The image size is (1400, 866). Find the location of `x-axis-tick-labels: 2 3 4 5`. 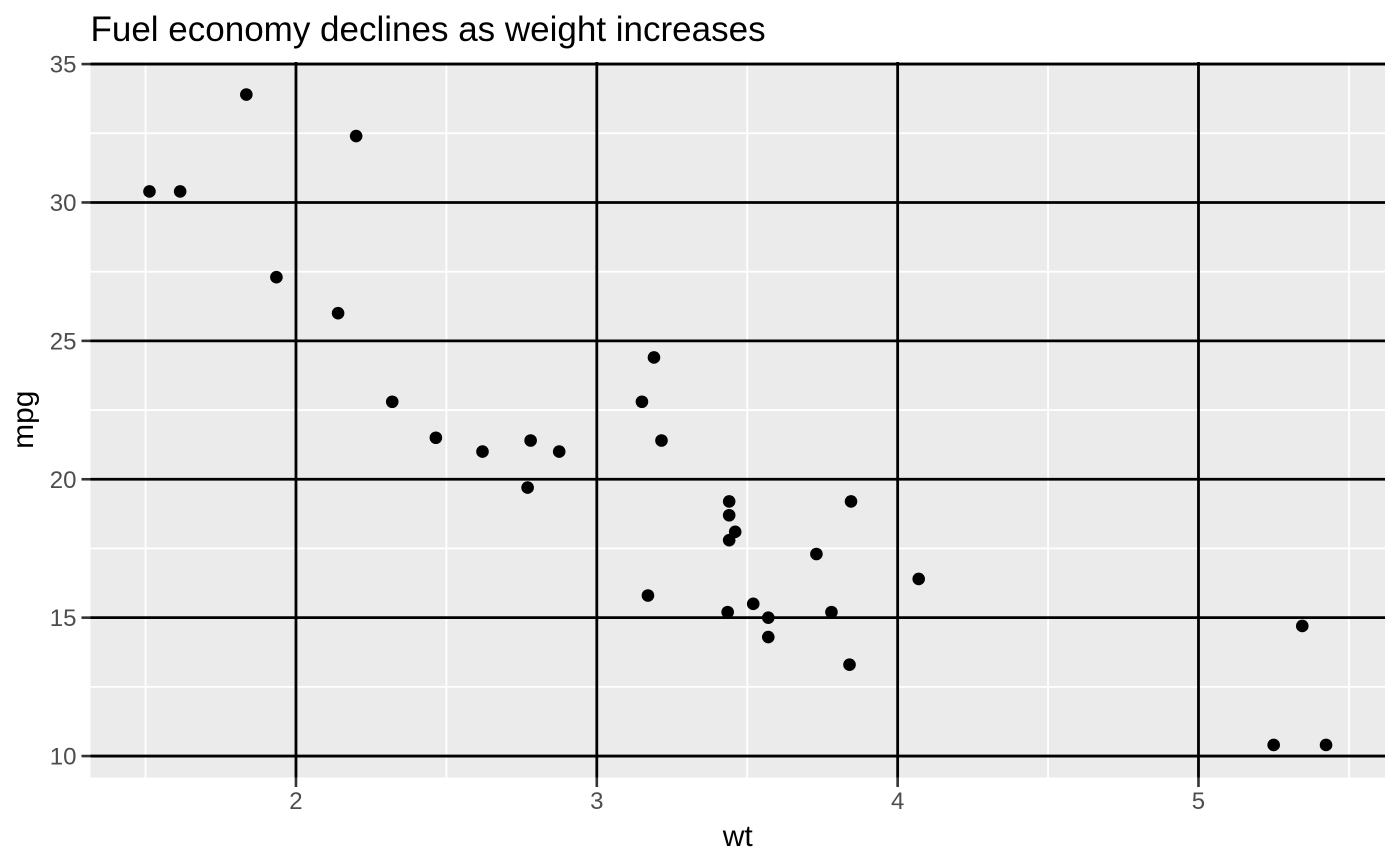

x-axis-tick-labels: 2 3 4 5 is located at coordinates (747, 801).